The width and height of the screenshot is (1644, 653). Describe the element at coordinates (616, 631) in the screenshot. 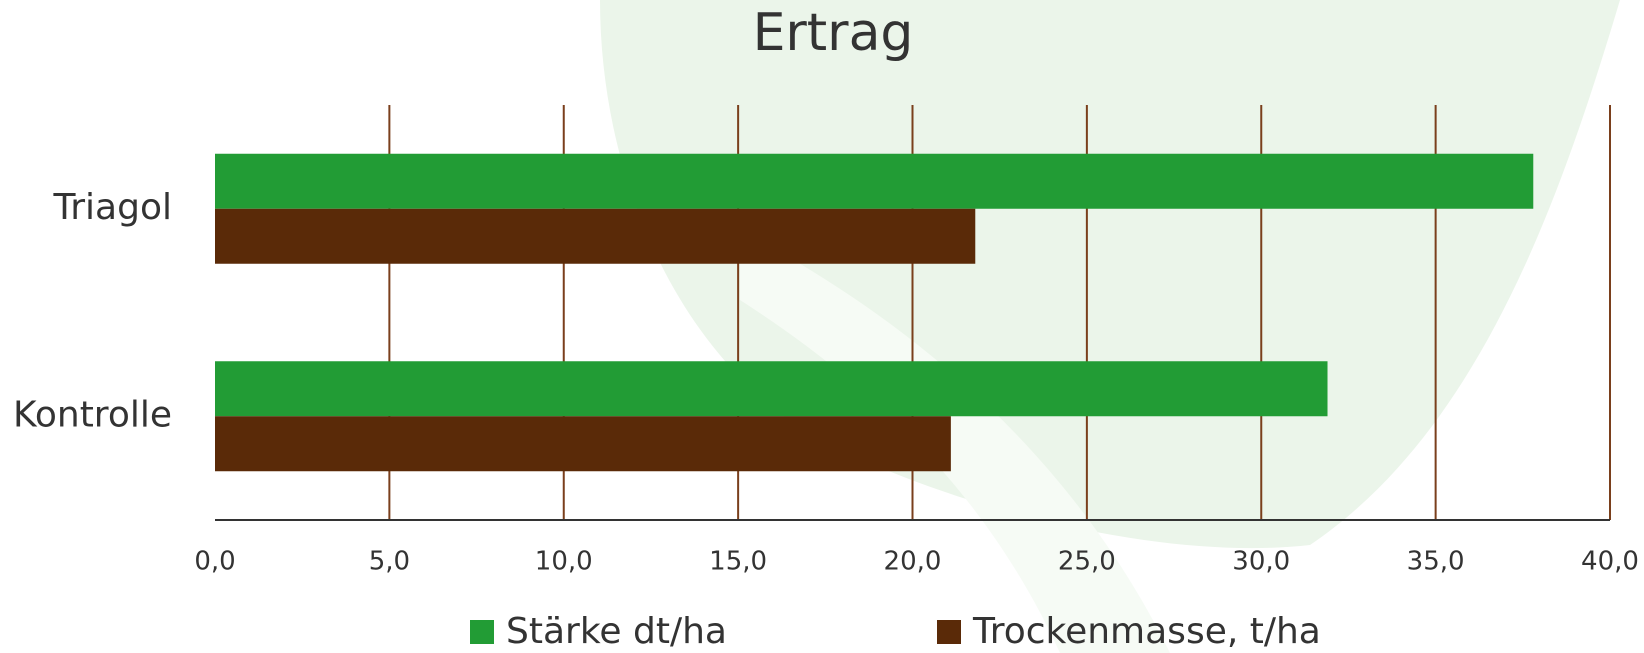

I see `legend-label: Stärke dt/ha` at that location.